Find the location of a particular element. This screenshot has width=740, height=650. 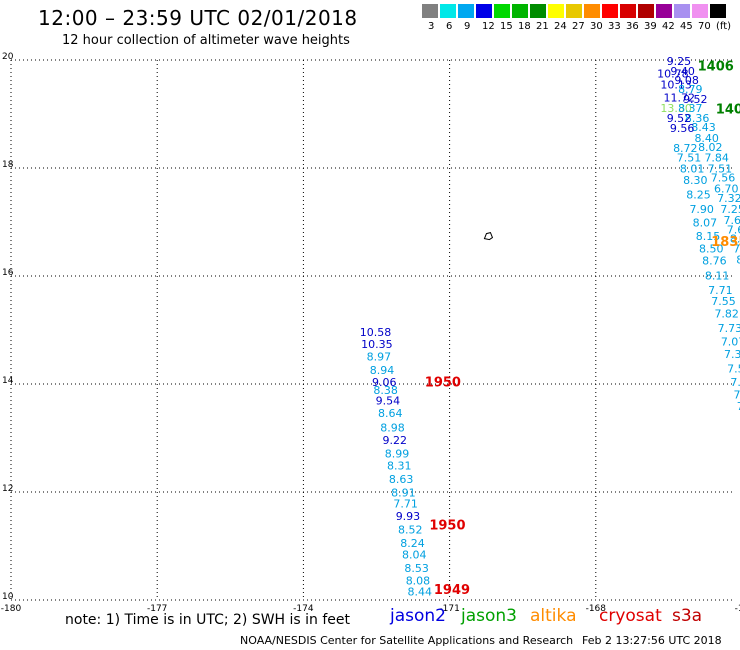

swh-value: 9.54 is located at coordinates (388, 401).